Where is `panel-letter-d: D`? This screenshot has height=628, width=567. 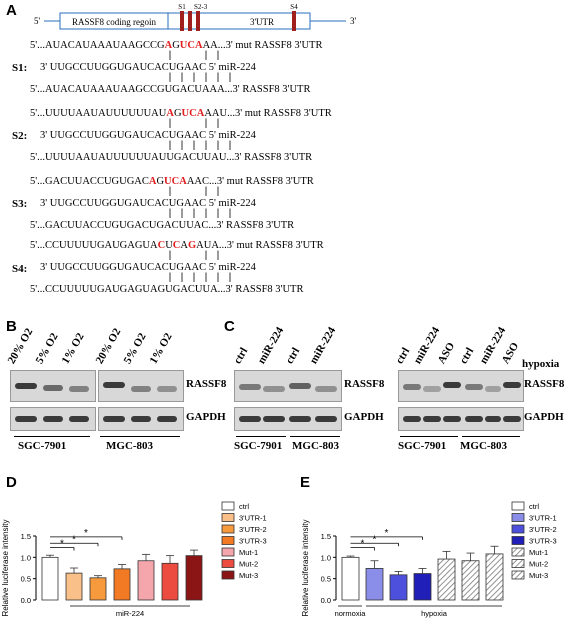
panel-letter-d: D is located at coordinates (11, 482).